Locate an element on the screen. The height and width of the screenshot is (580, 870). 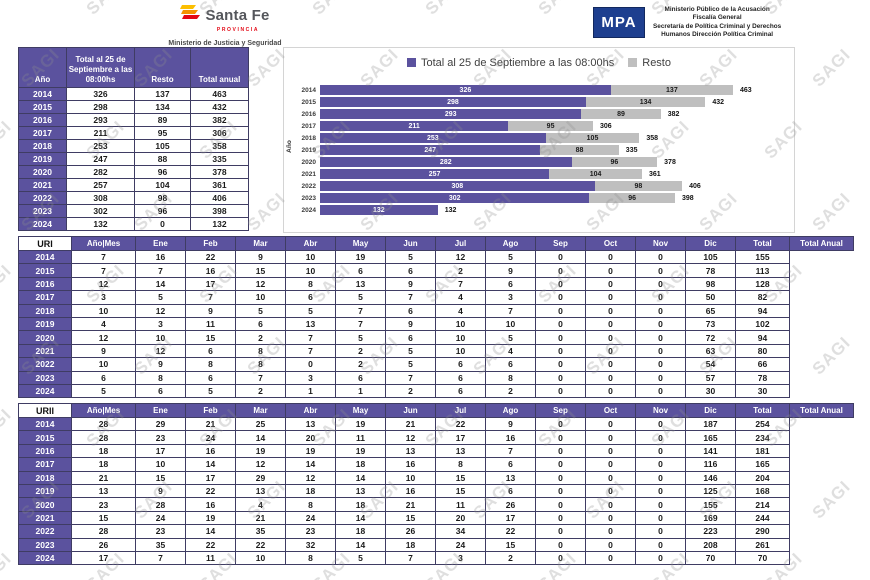
table-row: 2014 326 137 463 is located at coordinates (133, 94).